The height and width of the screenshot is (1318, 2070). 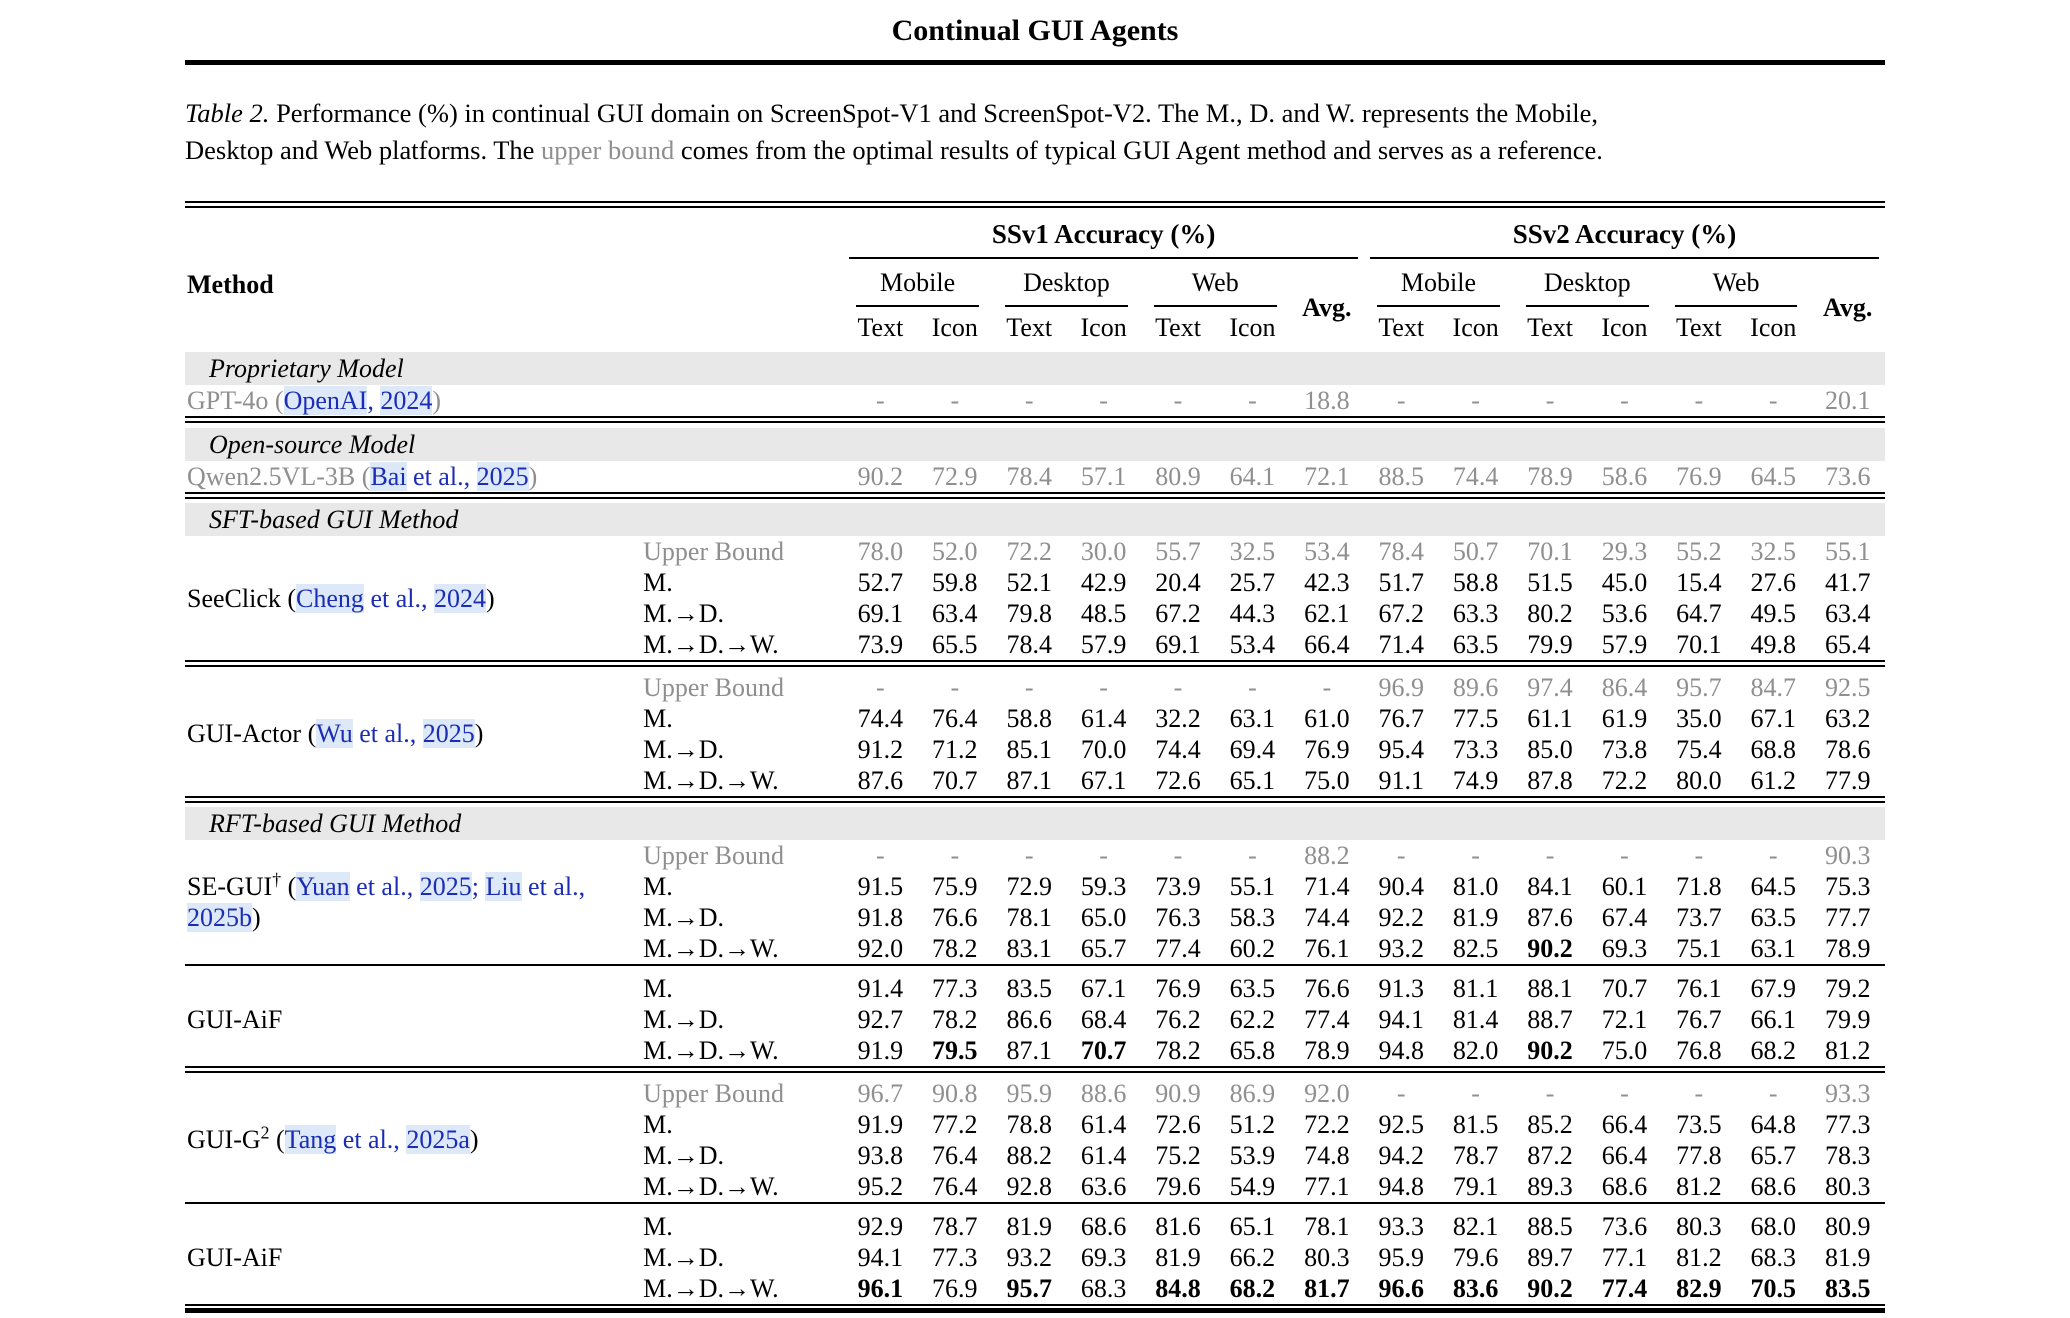 What do you see at coordinates (880, 780) in the screenshot?
I see `cell-value: 87.6` at bounding box center [880, 780].